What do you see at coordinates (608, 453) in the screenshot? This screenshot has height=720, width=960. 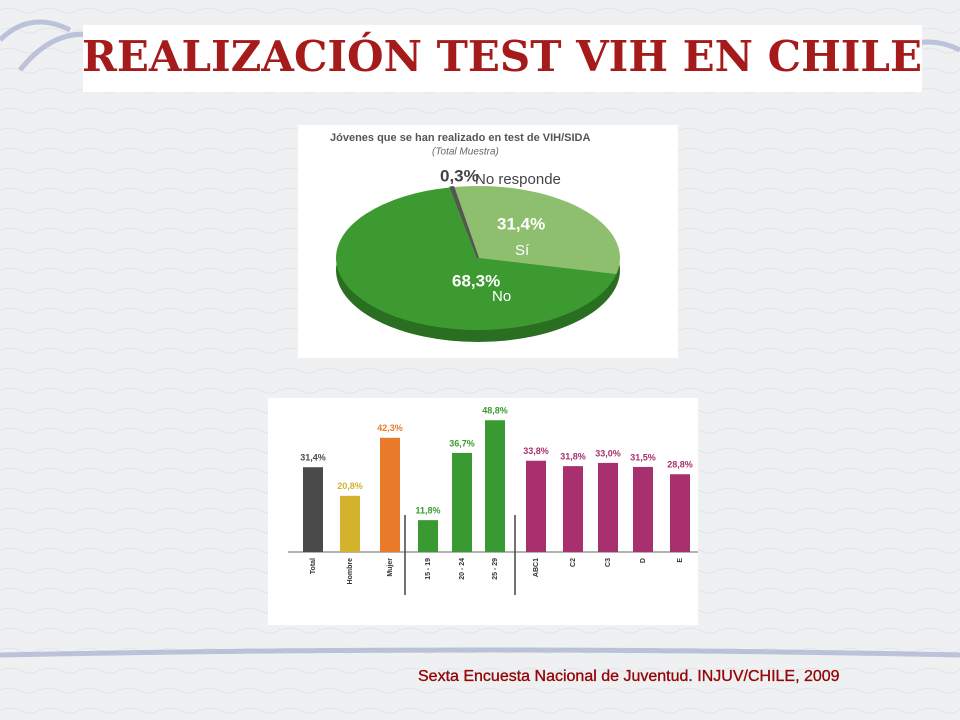 I see `bar-value-label: 33,0%` at bounding box center [608, 453].